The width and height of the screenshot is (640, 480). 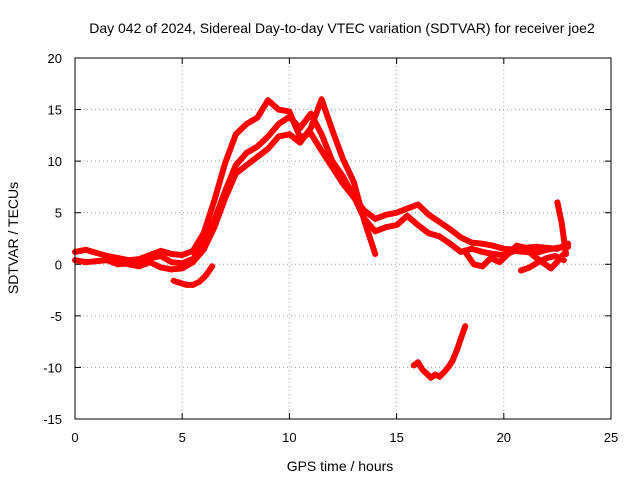 I want to click on series-band-track-c, so click(x=252, y=184).